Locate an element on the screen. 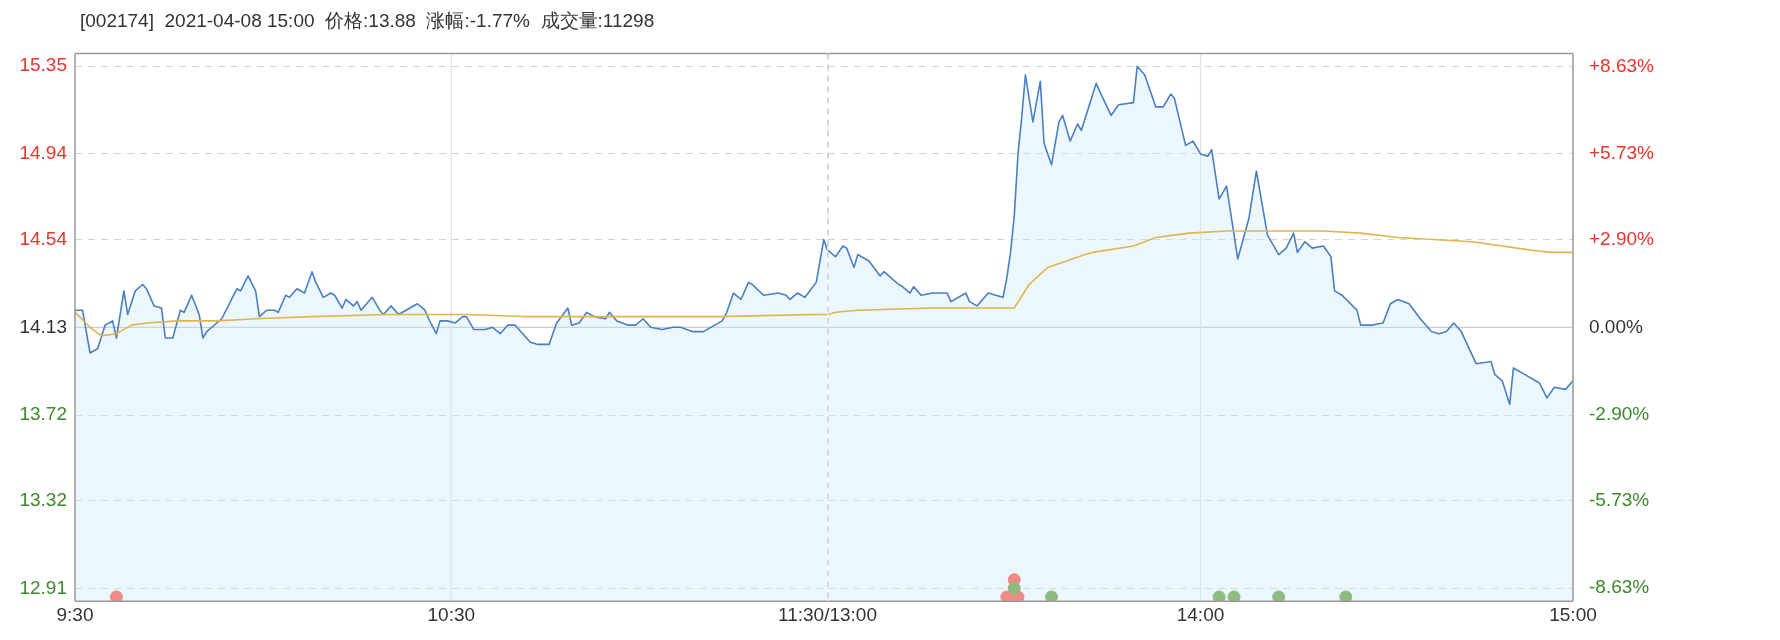 The width and height of the screenshot is (1780, 640). x-tick-label: 14:00 is located at coordinates (1200, 614).